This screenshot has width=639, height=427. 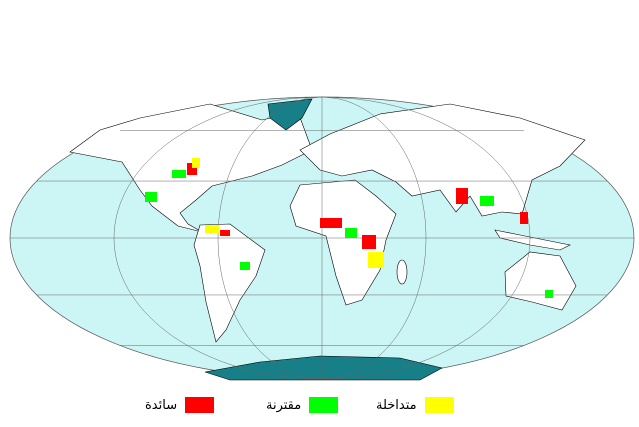 I want to click on legend-associated: مقترنة, so click(x=302, y=405).